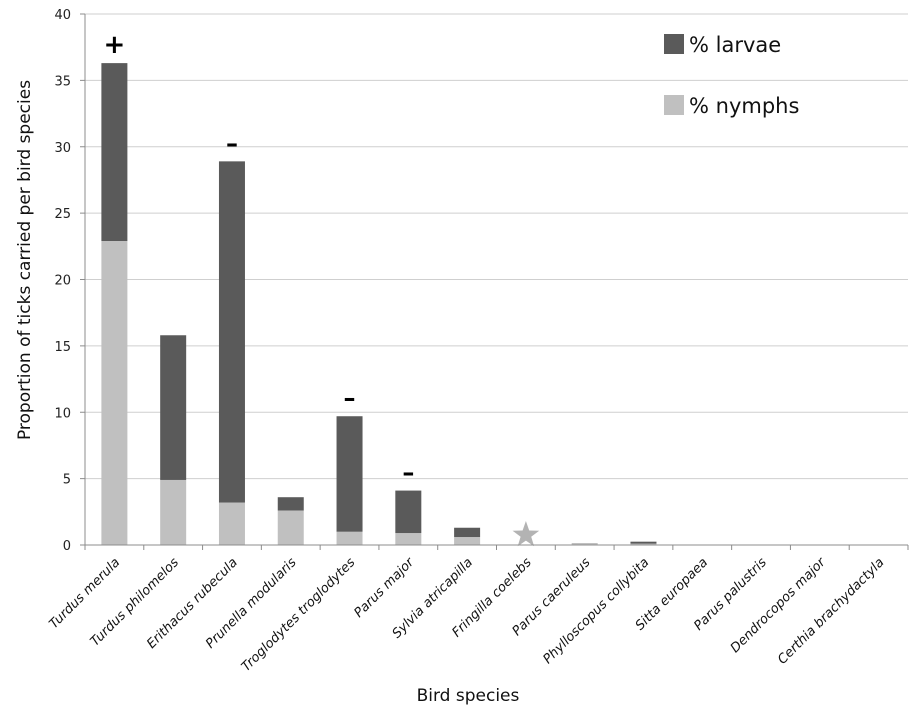 The image size is (912, 710). Describe the element at coordinates (62, 81) in the screenshot. I see `y-tick-label: 35` at that location.